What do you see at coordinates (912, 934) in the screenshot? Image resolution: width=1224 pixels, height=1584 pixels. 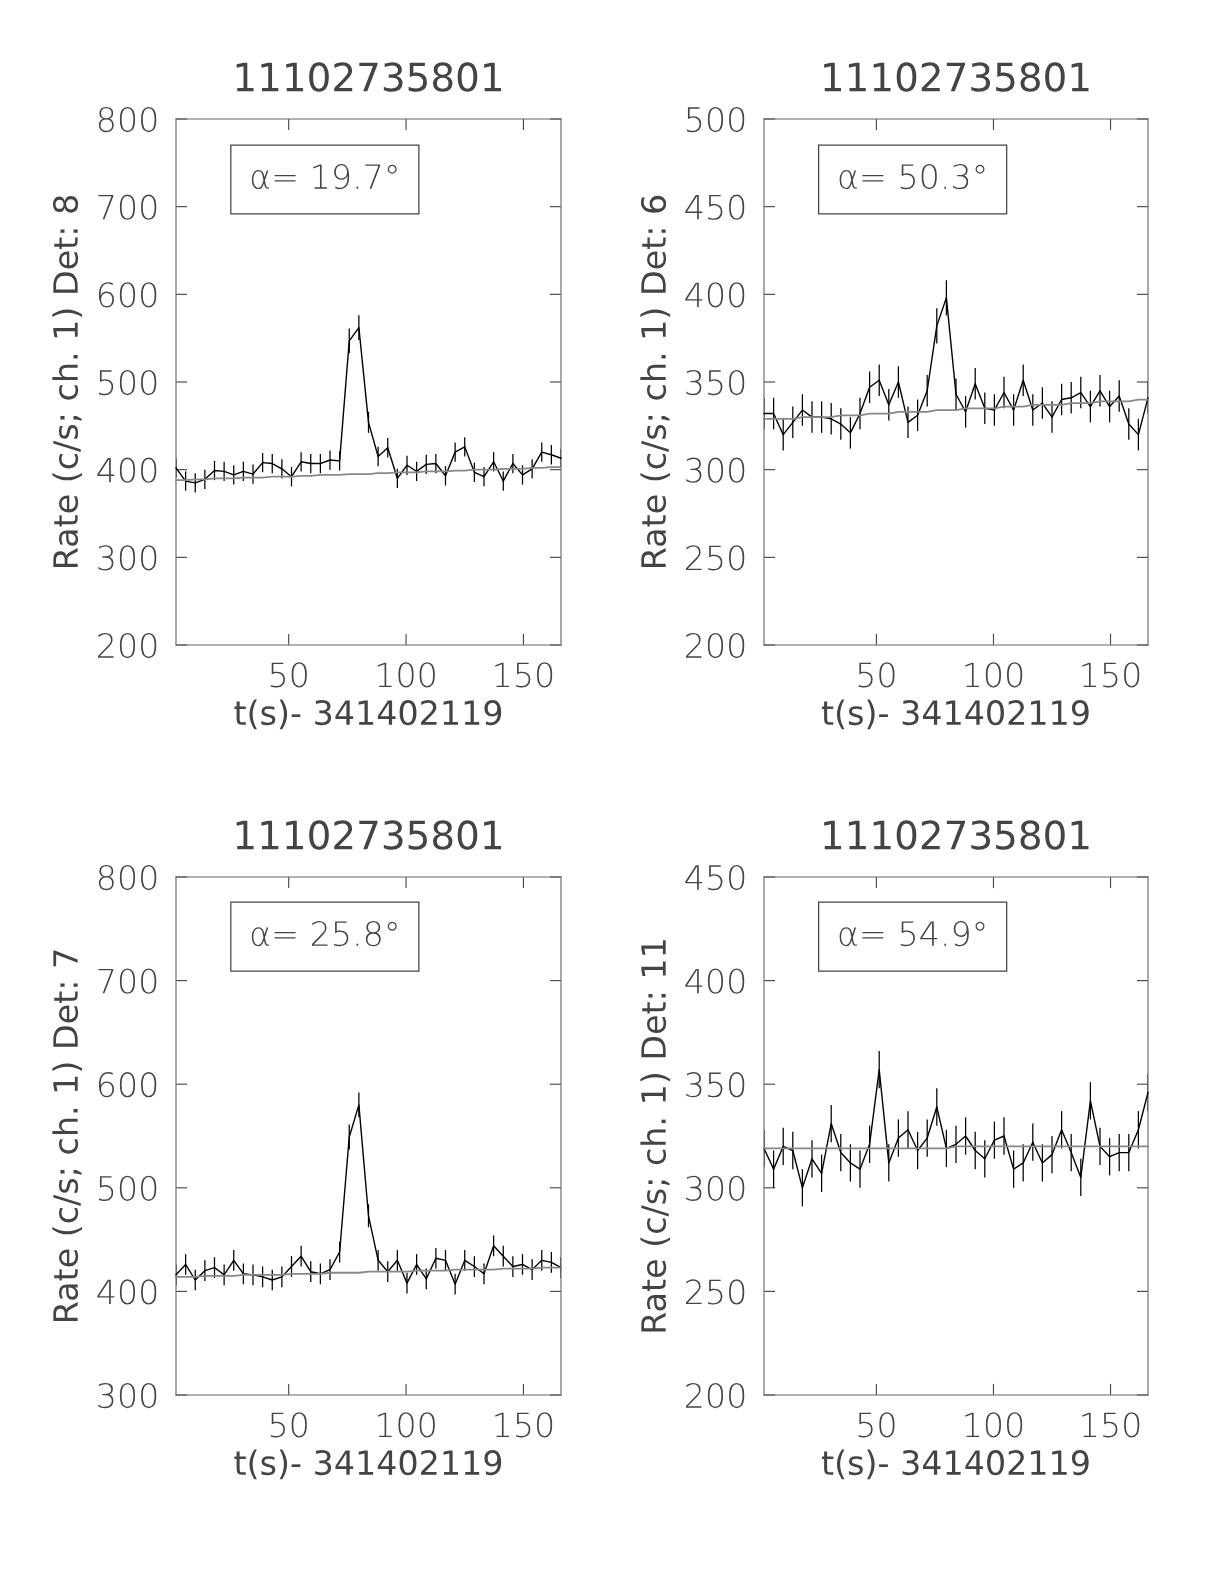 I see `annotation: α= 54.9°` at bounding box center [912, 934].